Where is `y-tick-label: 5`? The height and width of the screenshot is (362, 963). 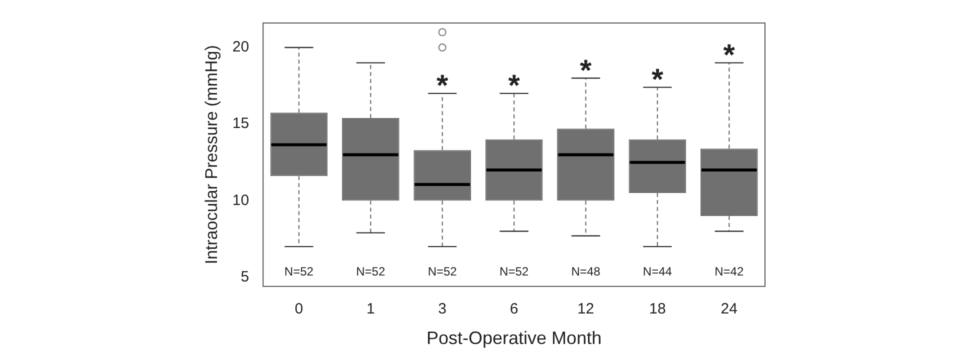
y-tick-label: 5 is located at coordinates (245, 277).